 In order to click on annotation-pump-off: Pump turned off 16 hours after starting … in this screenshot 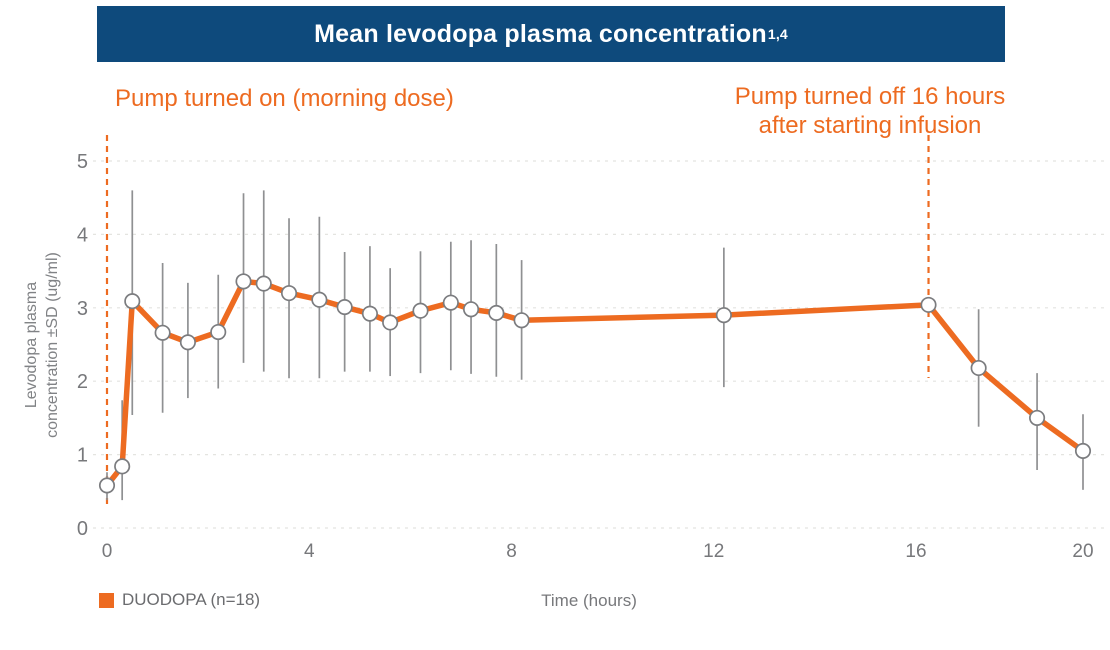, I will do `click(870, 111)`.